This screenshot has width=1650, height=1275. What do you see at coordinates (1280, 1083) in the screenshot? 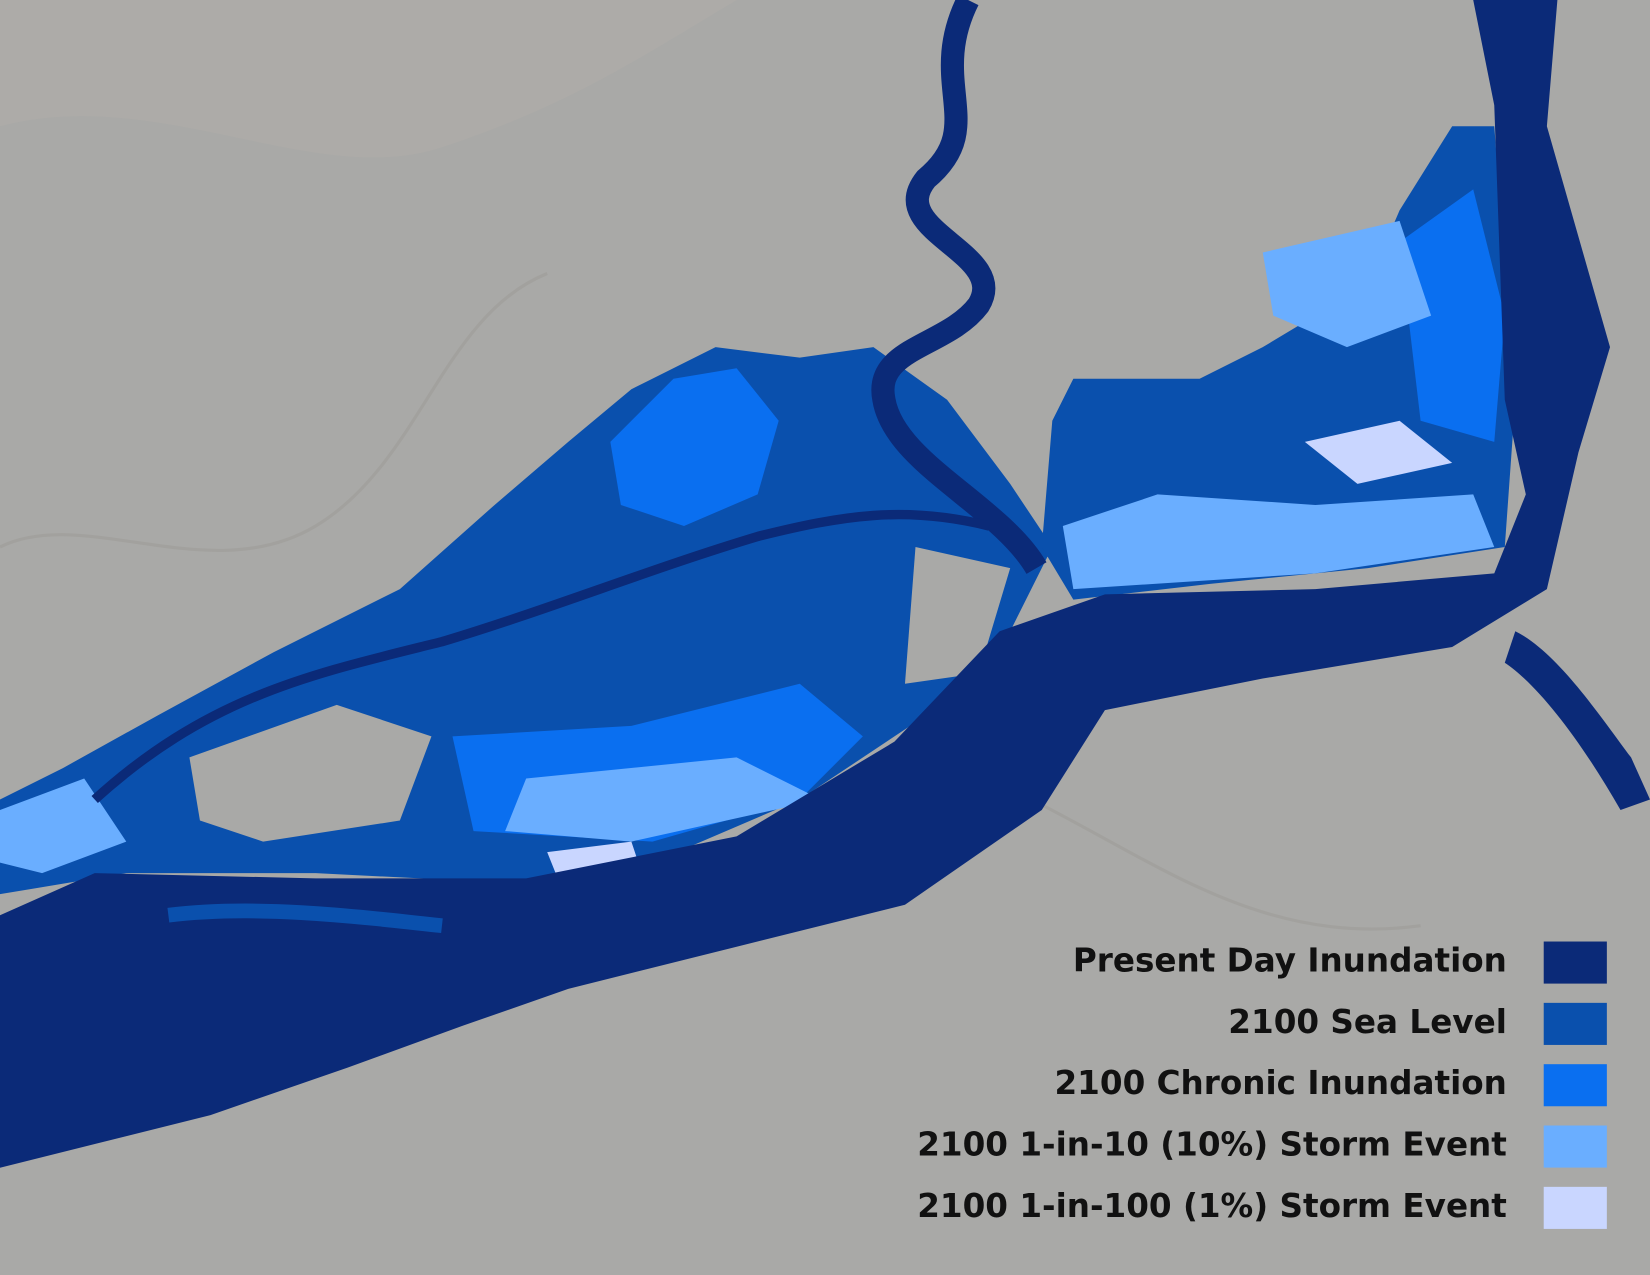
I see `legend-label: 2100 Chronic Inundation` at bounding box center [1280, 1083].